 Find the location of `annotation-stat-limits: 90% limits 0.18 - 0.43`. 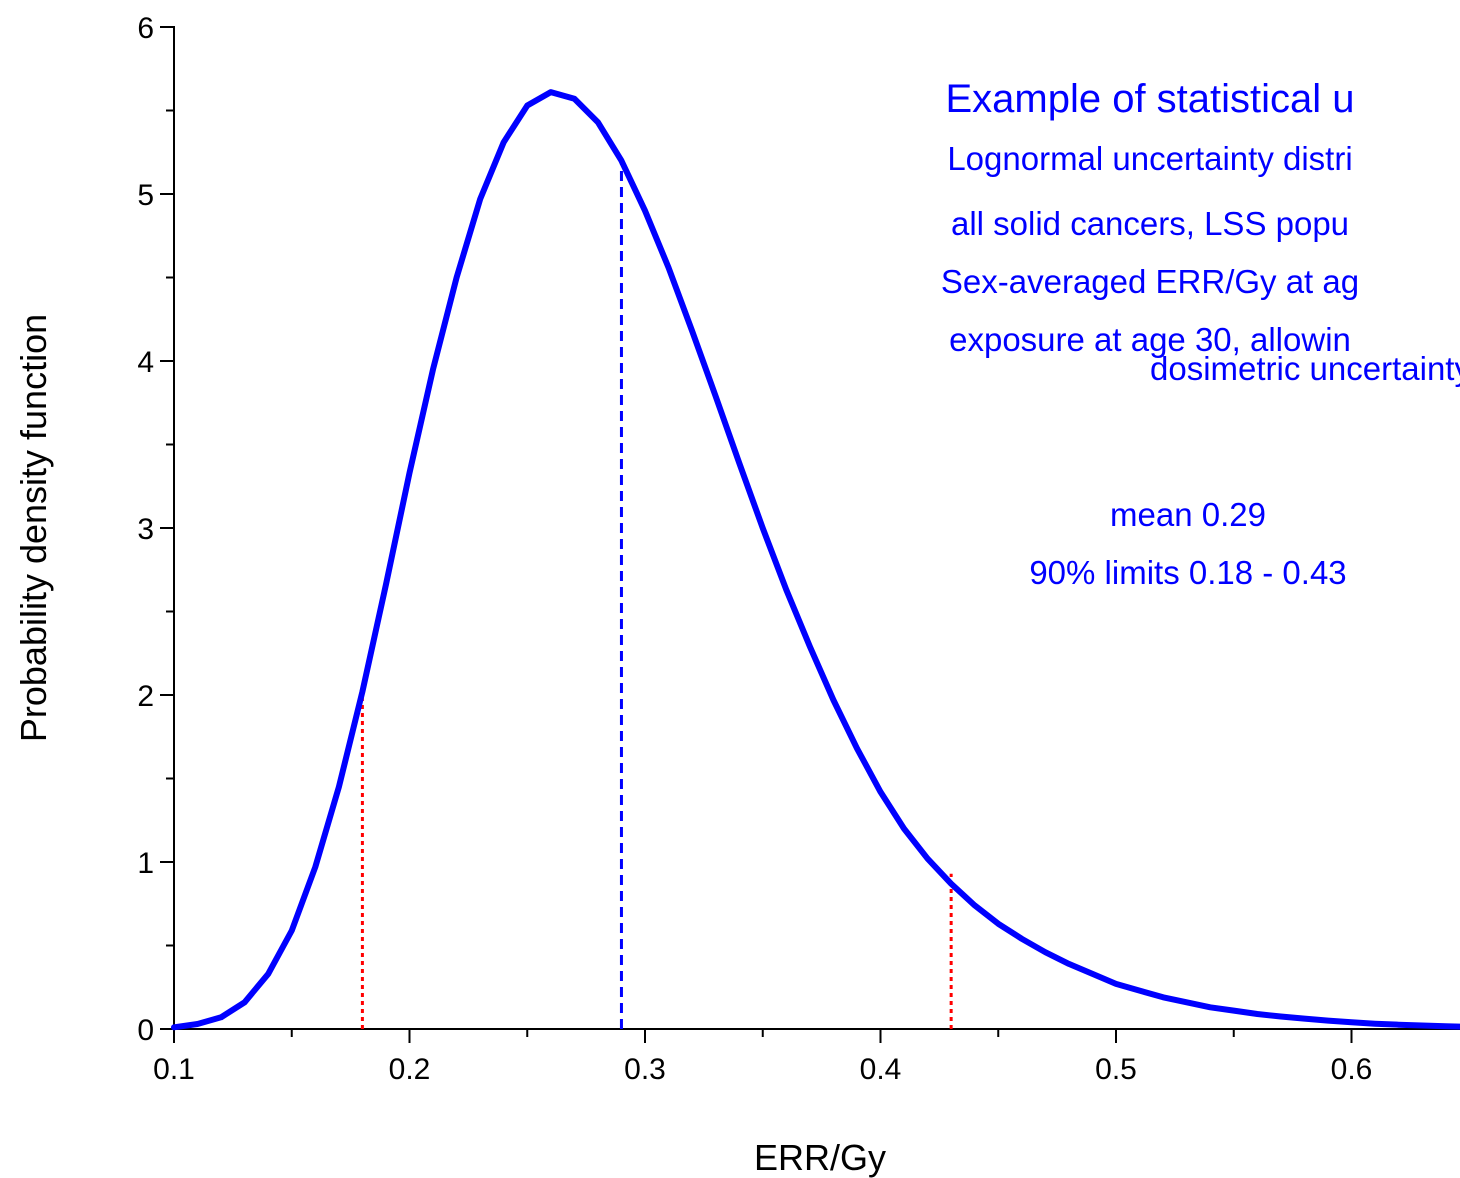

annotation-stat-limits: 90% limits 0.18 - 0.43 is located at coordinates (1187, 572).